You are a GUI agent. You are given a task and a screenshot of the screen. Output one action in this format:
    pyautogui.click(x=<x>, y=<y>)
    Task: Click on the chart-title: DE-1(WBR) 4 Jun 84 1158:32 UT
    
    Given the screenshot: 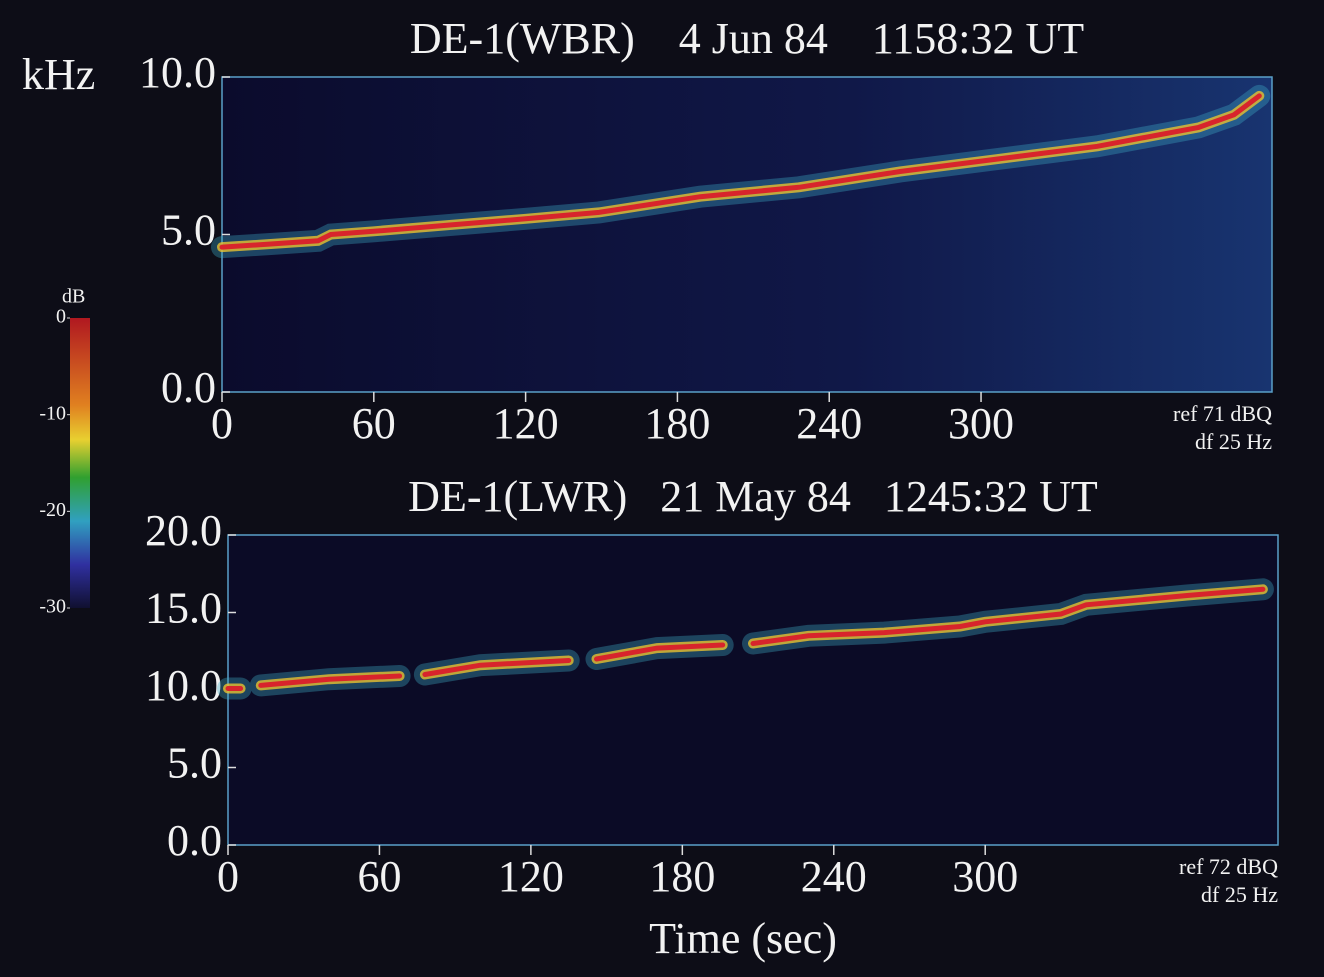 What is the action you would take?
    pyautogui.click(x=747, y=38)
    